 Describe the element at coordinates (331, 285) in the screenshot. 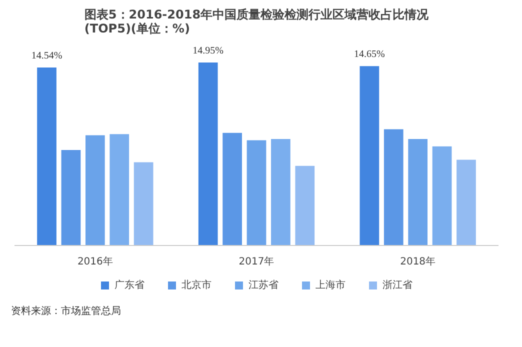

I see `legend-label: 上海市` at that location.